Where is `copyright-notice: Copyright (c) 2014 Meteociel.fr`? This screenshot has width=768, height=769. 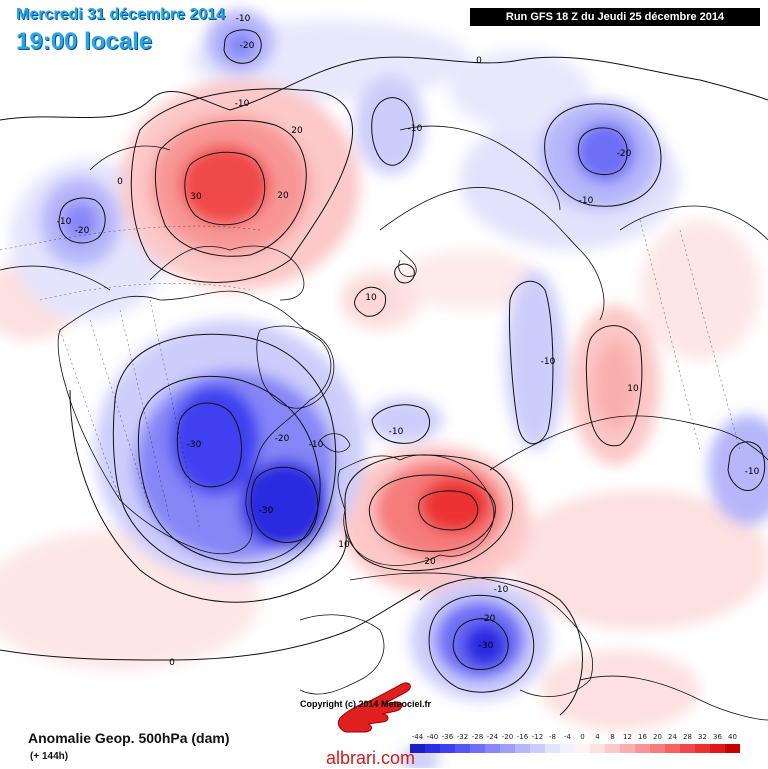
copyright-notice: Copyright (c) 2014 Meteociel.fr is located at coordinates (366, 704).